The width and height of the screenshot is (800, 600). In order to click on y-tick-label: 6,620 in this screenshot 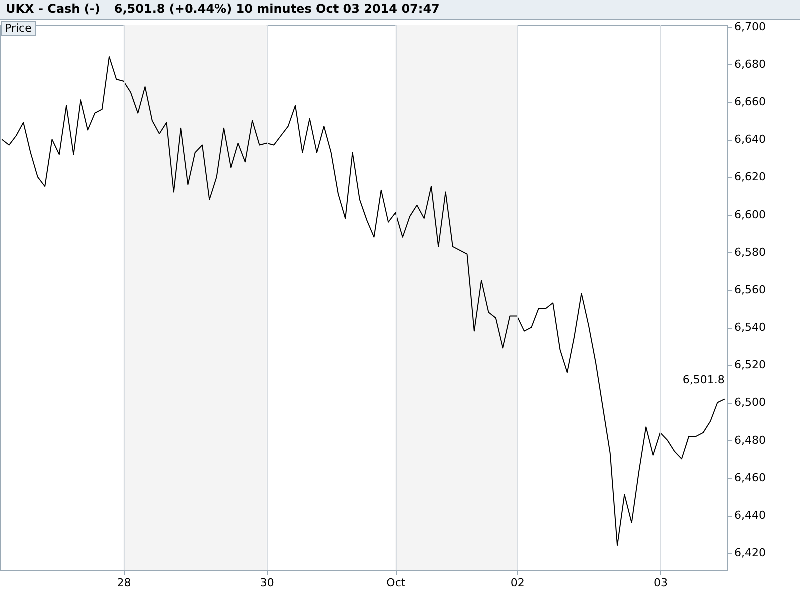, I will do `click(750, 177)`.